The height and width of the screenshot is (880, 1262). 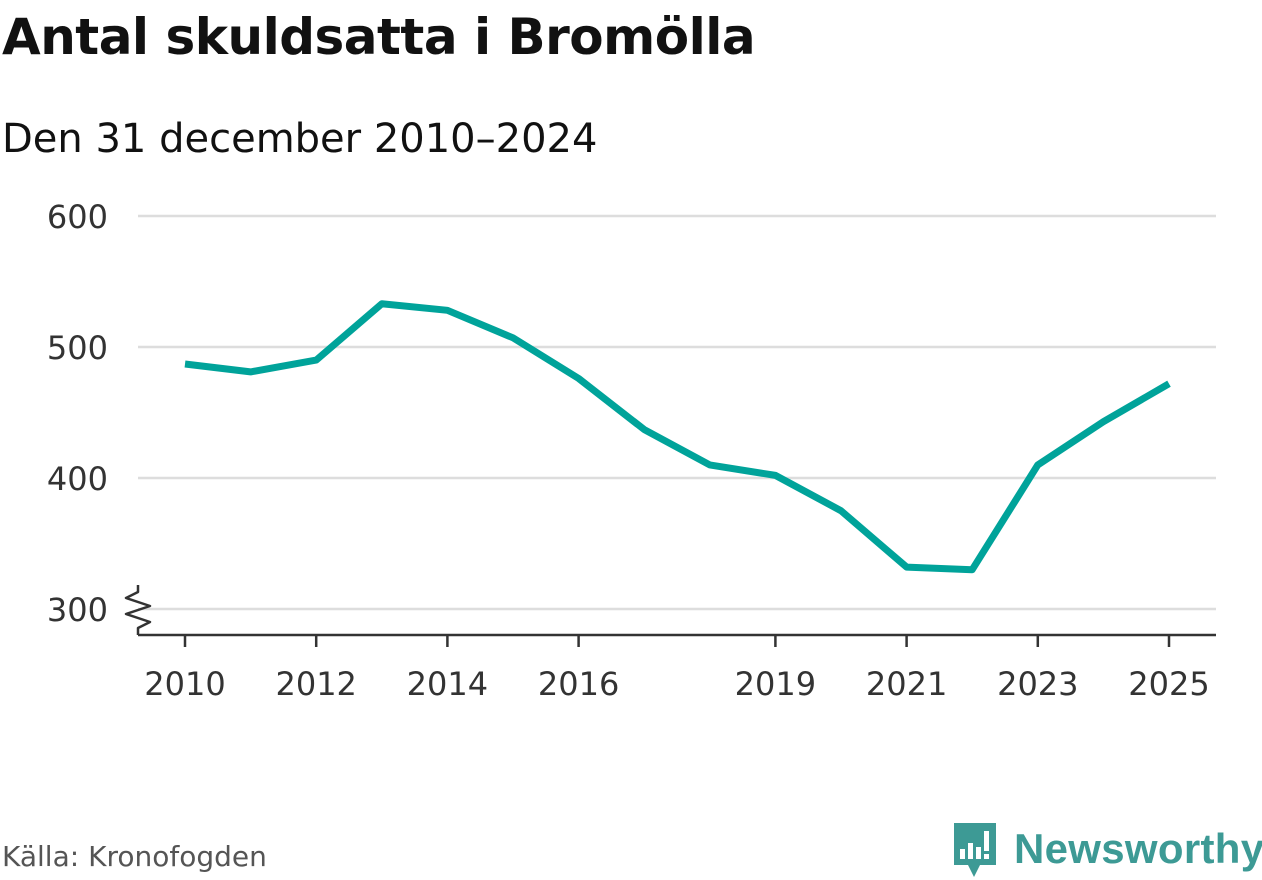 What do you see at coordinates (447, 684) in the screenshot?
I see `x-tick-label: 2014` at bounding box center [447, 684].